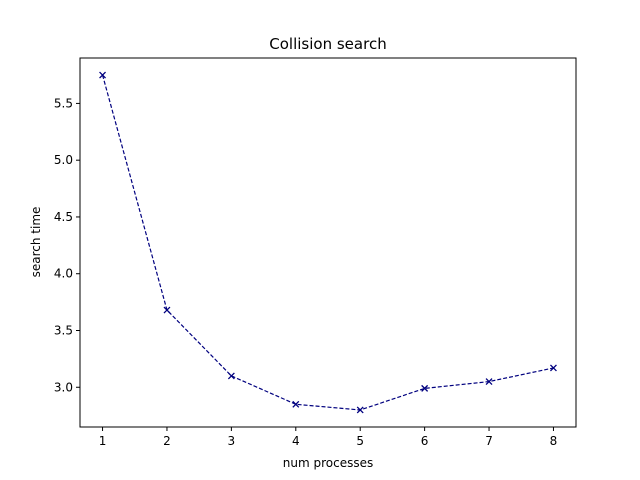 This screenshot has width=640, height=480. What do you see at coordinates (327, 44) in the screenshot?
I see `chart-title: Collision search` at bounding box center [327, 44].